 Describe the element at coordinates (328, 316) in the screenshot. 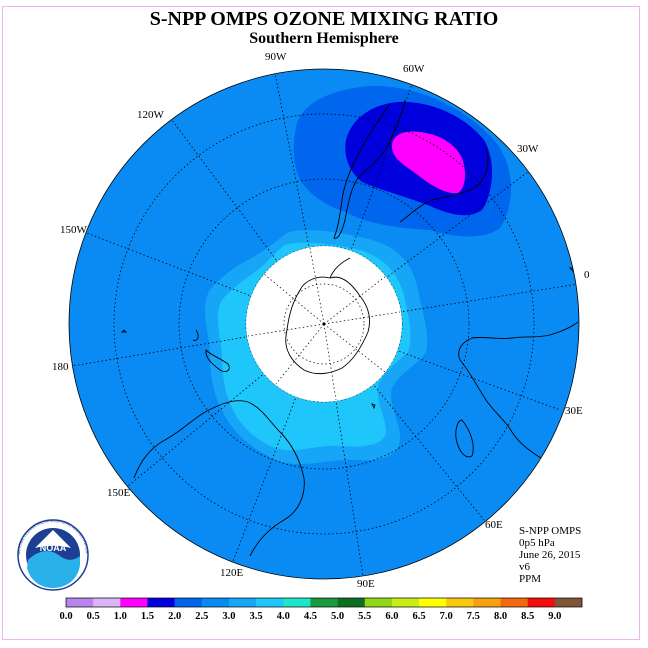

I see `antarctica-outline` at that location.